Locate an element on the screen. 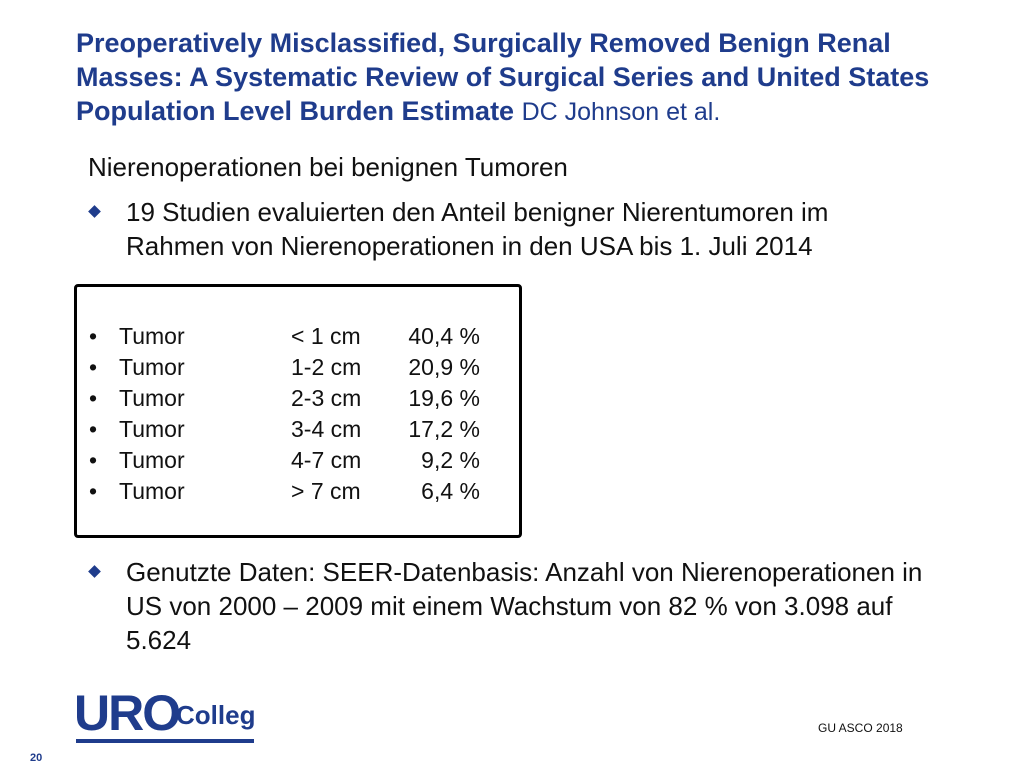 This screenshot has width=1024, height=768. table-cell: 4-7 cm is located at coordinates (326, 460).